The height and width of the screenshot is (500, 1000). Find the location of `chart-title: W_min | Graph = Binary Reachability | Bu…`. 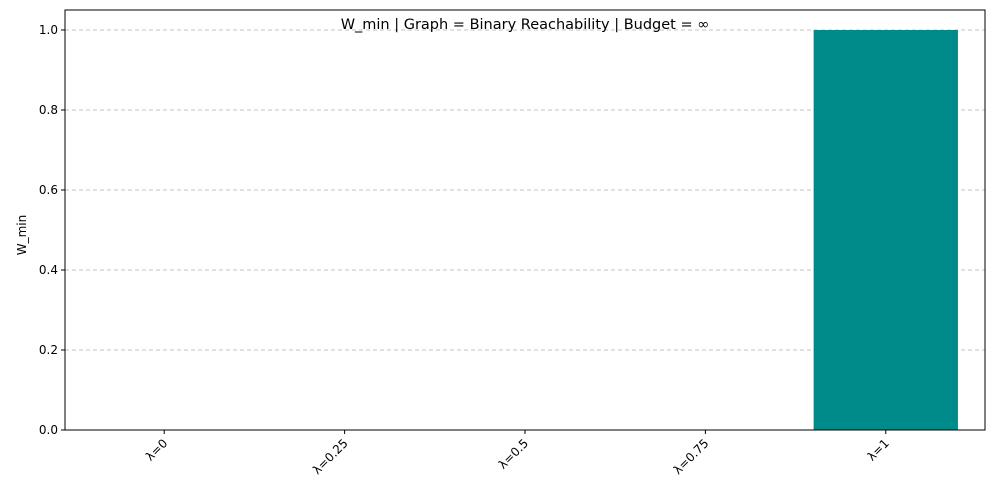

chart-title: W_min | Graph = Binary Reachability | Bu… is located at coordinates (525, 25).